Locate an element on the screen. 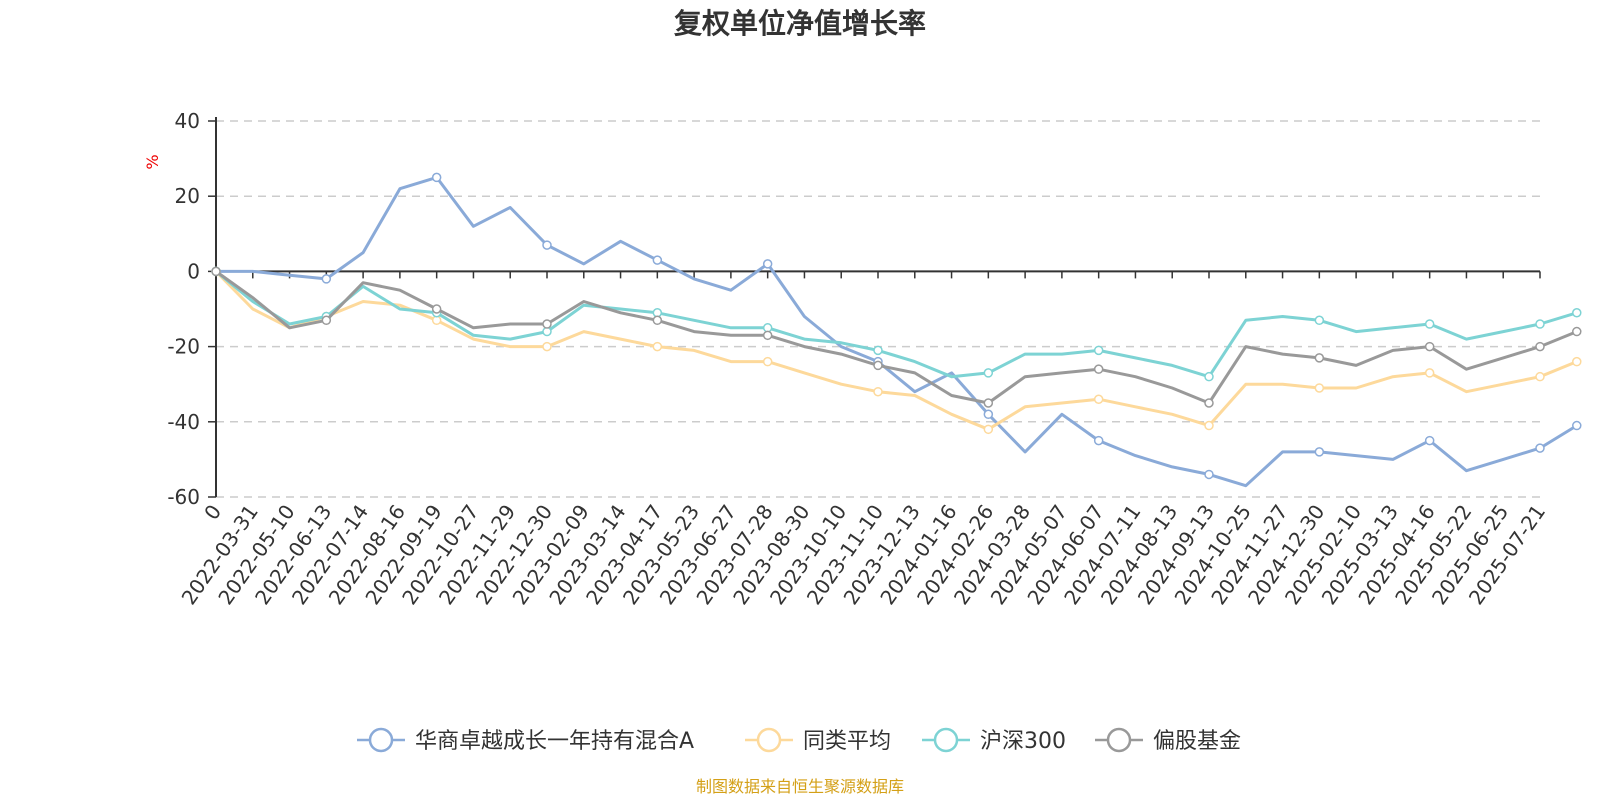  y-axis-ticks: 40 20 0 -20 -40 -60 is located at coordinates (191, 309).